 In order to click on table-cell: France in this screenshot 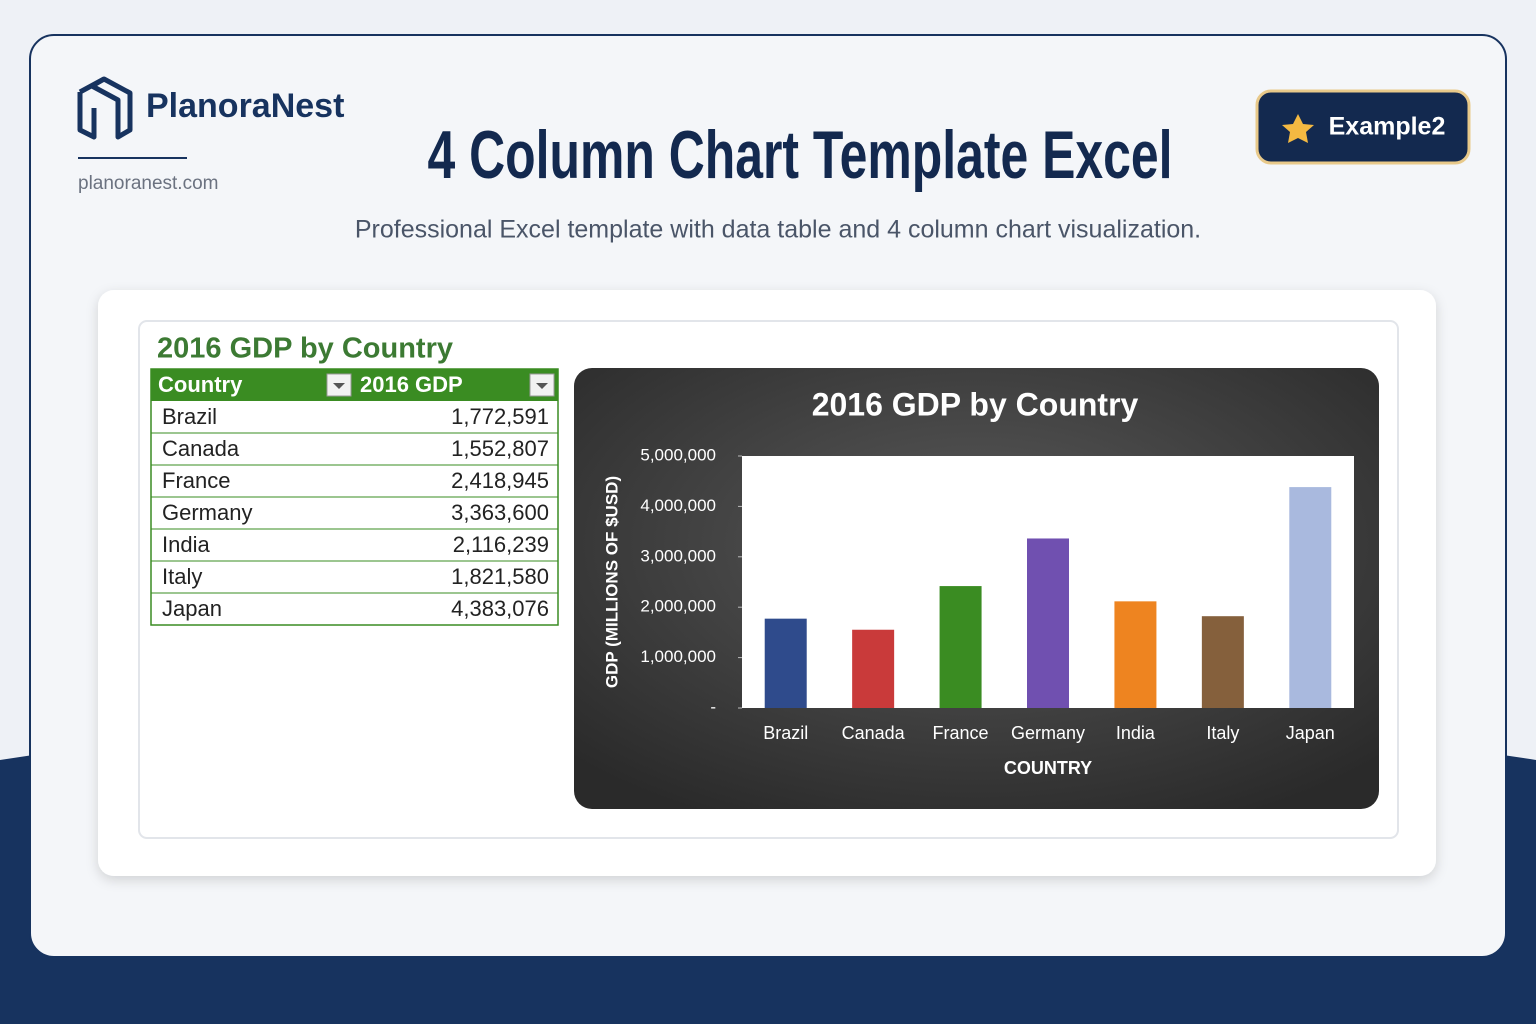, I will do `click(196, 480)`.